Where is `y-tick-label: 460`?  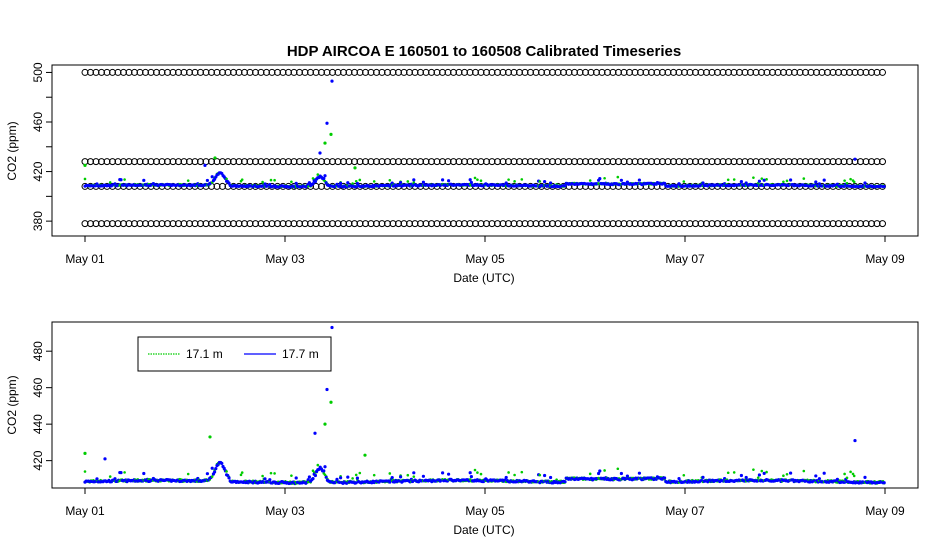 y-tick-label: 460 is located at coordinates (38, 387).